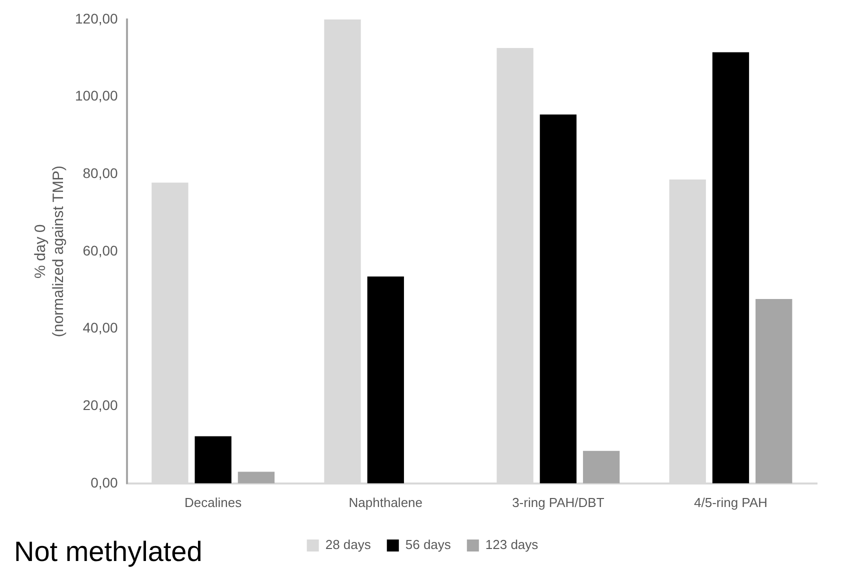 This screenshot has height=576, width=855. What do you see at coordinates (100, 328) in the screenshot?
I see `y-tick-label: 40,00` at bounding box center [100, 328].